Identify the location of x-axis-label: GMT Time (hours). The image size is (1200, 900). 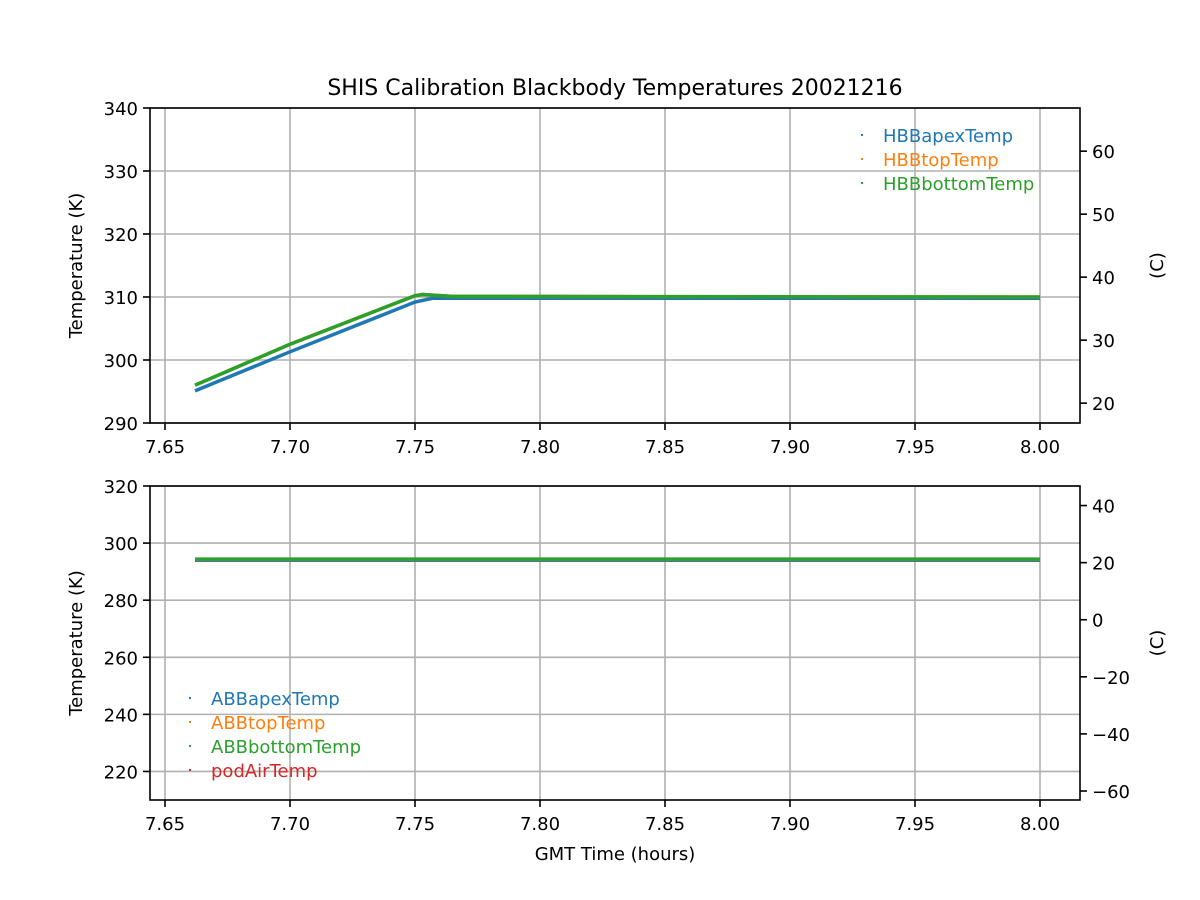
(615, 854).